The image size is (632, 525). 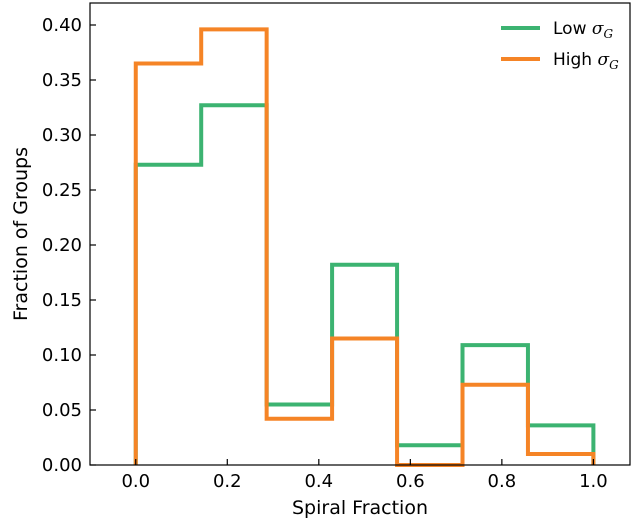 I want to click on x-tick-label: 0.6, so click(x=410, y=481).